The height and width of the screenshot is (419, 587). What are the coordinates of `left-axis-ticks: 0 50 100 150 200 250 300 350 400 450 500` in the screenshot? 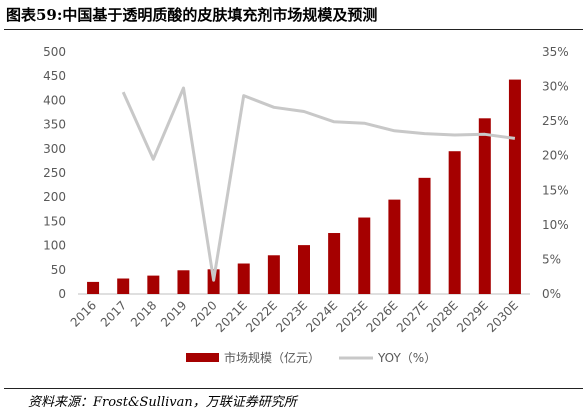 It's located at (54, 173).